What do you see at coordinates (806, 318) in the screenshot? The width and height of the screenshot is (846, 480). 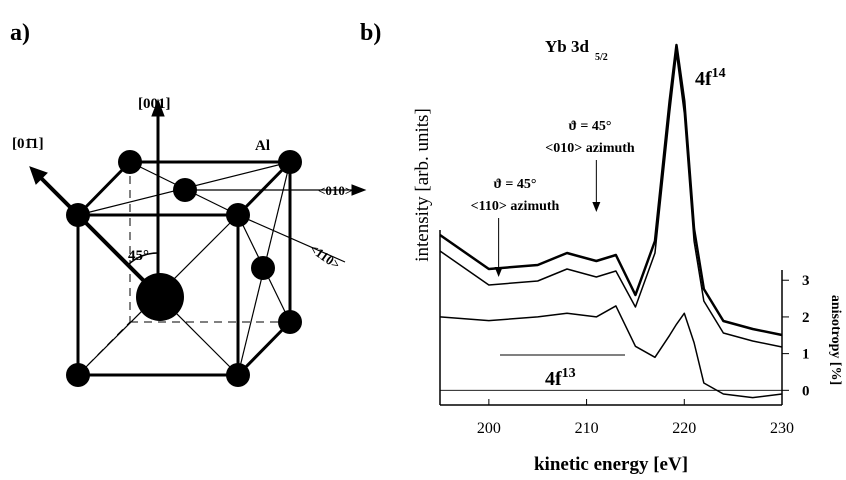 I see `y2-tick-label: 2` at bounding box center [806, 318].